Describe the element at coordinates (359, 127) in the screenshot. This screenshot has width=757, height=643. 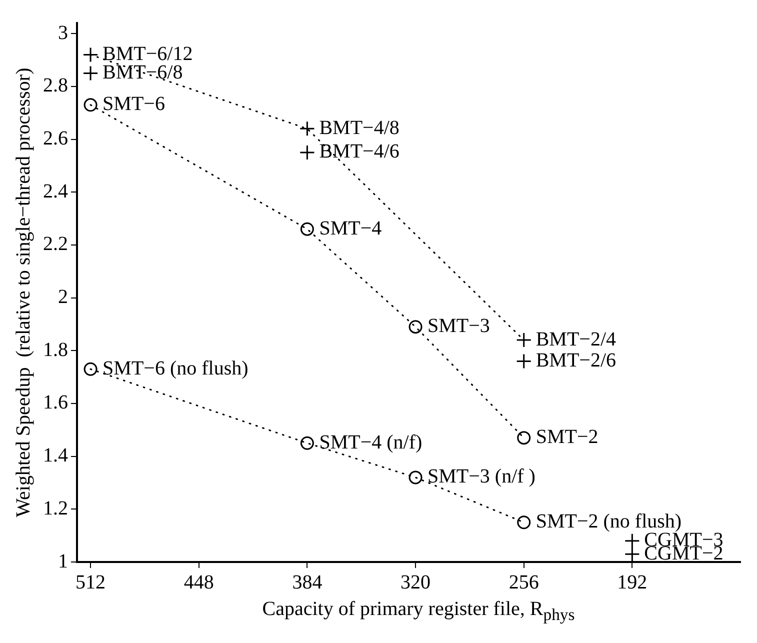
I see `annotation: BMT−4/8` at that location.